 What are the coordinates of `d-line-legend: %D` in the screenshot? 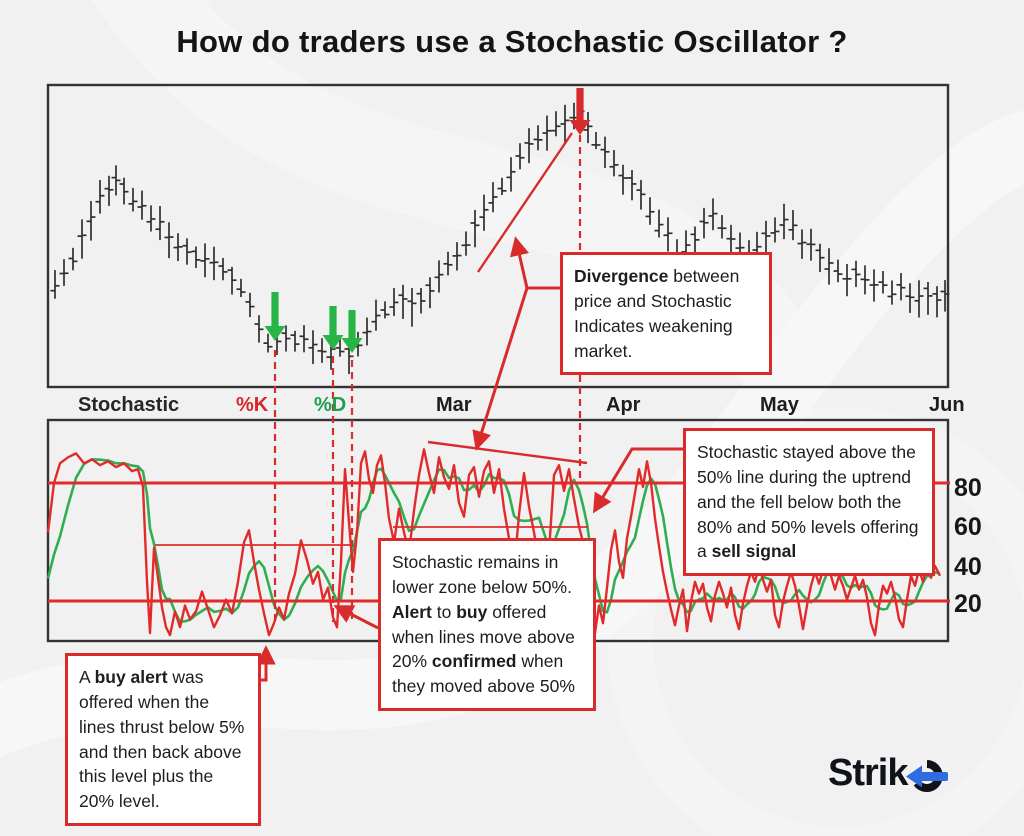 It's located at (330, 405).